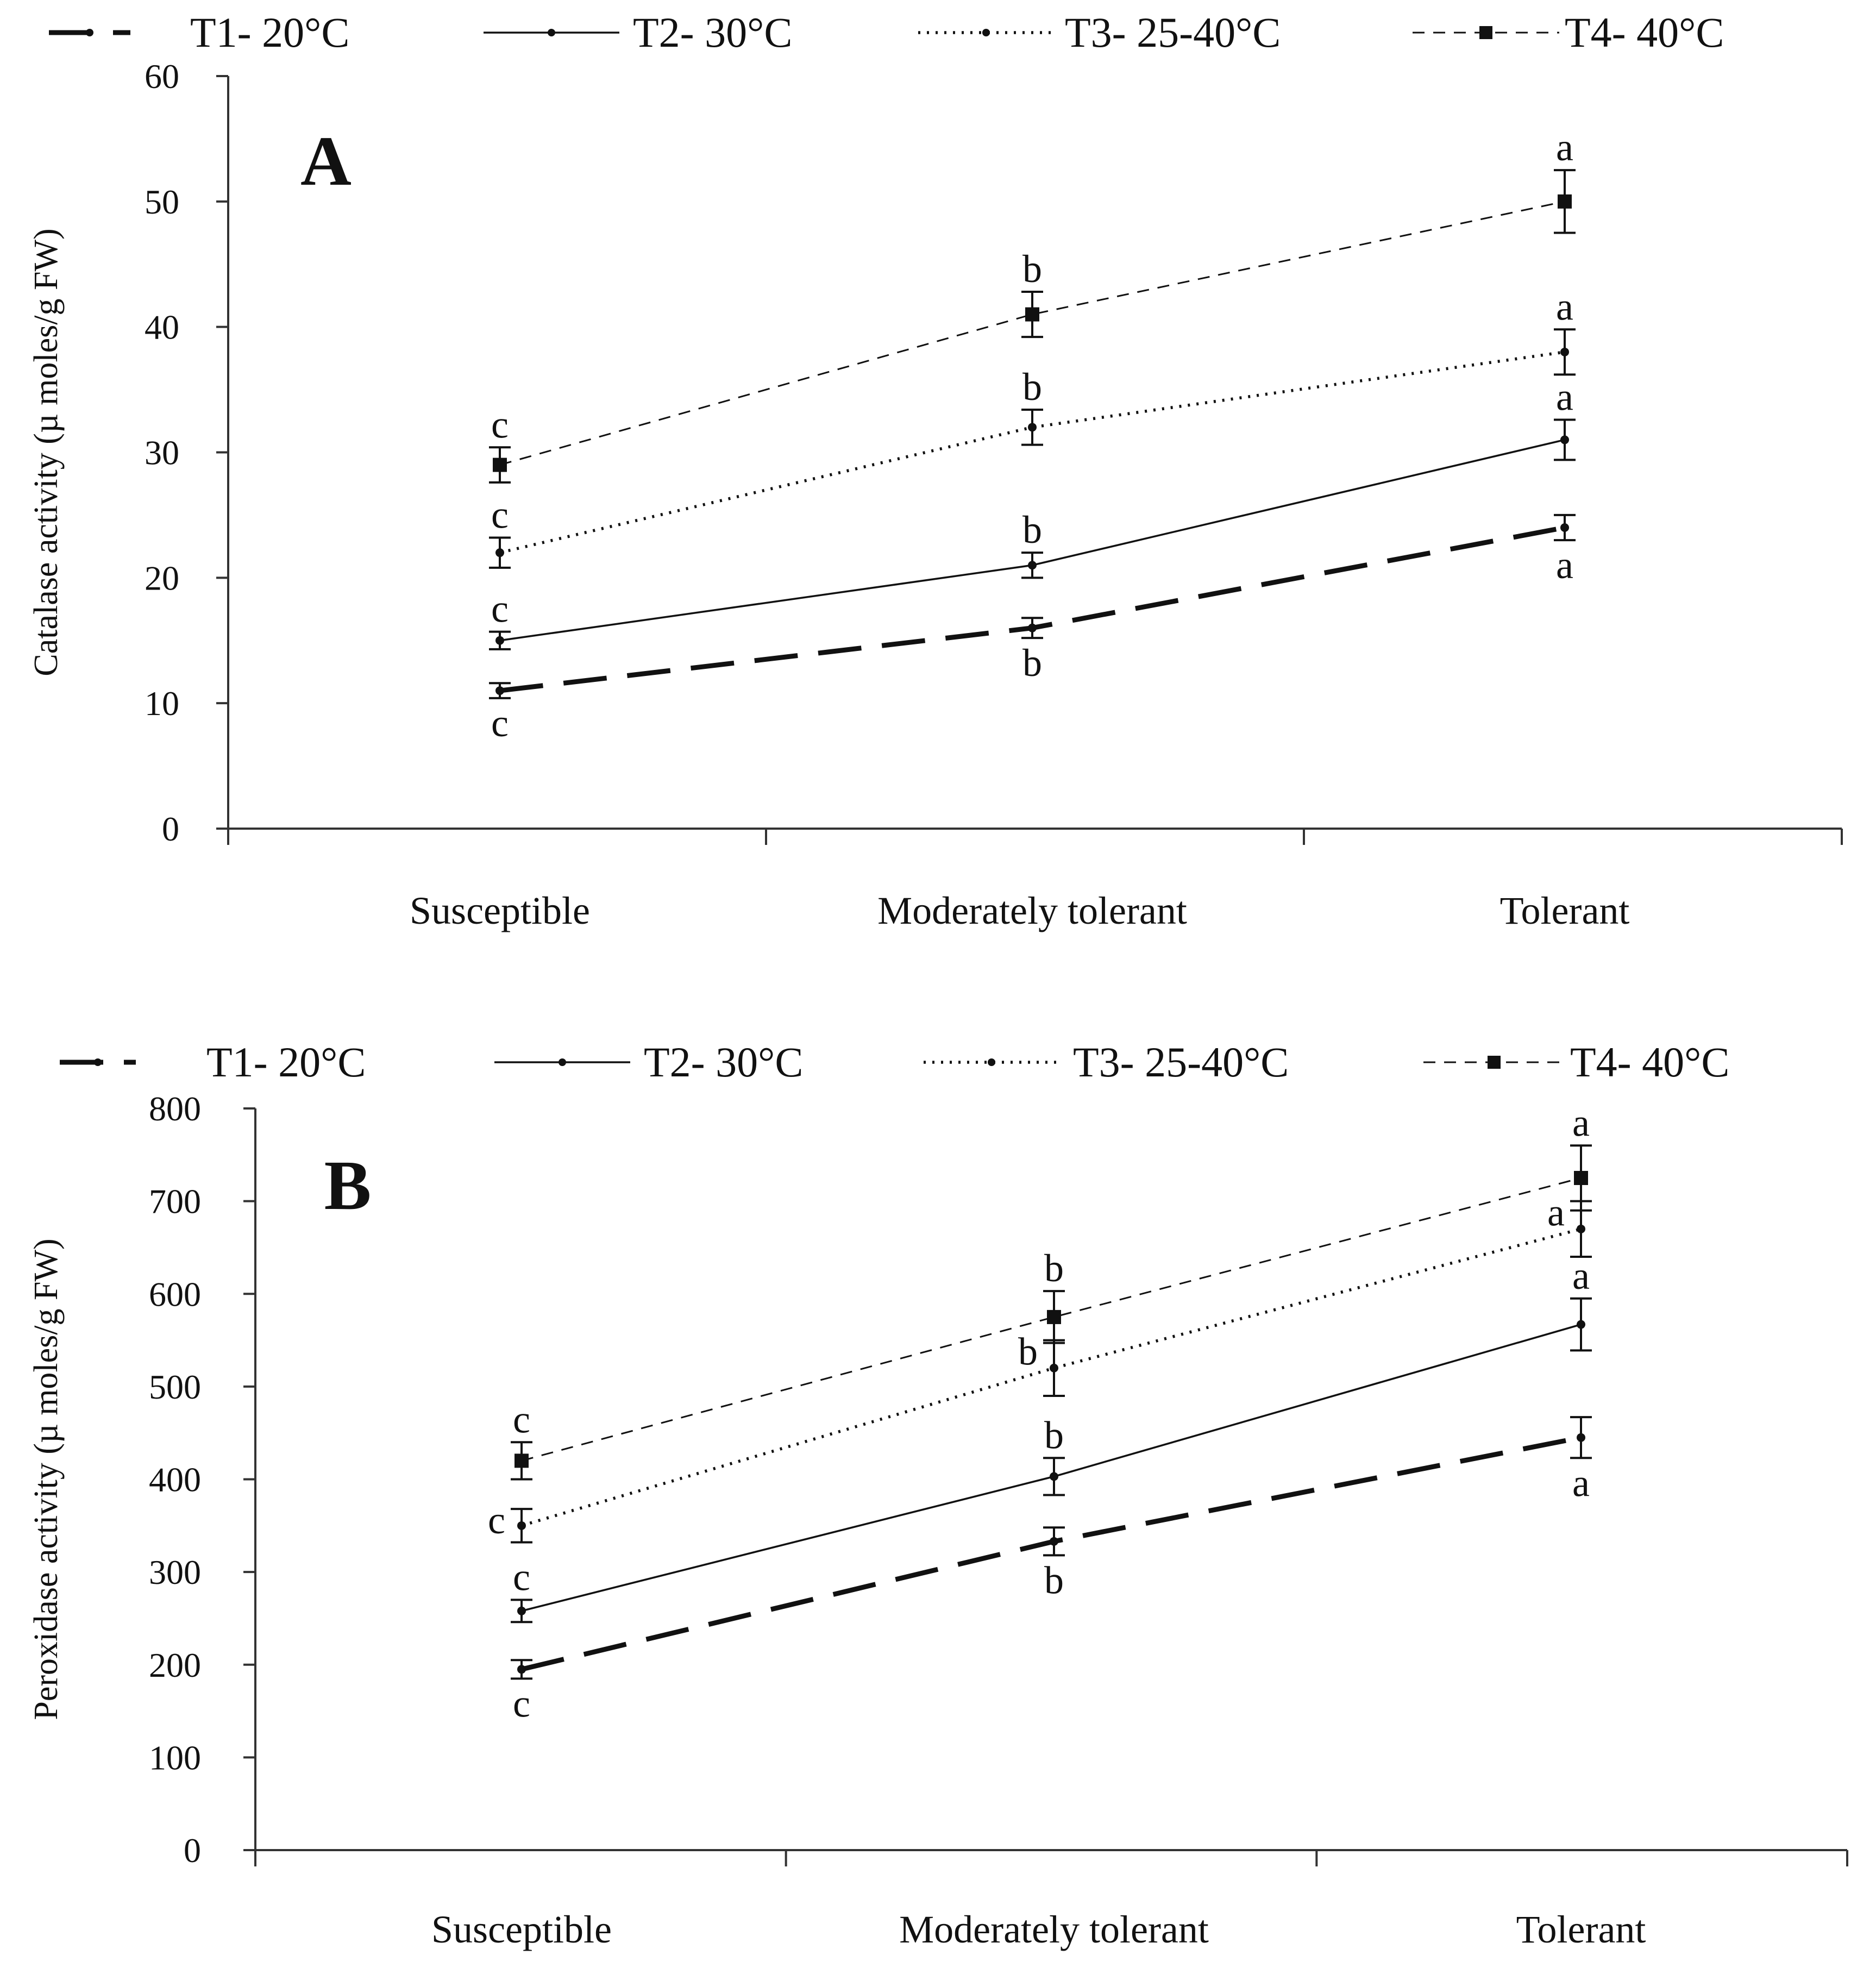 The width and height of the screenshot is (1876, 1974). Describe the element at coordinates (175, 1294) in the screenshot. I see `y-tick-label: 600` at that location.